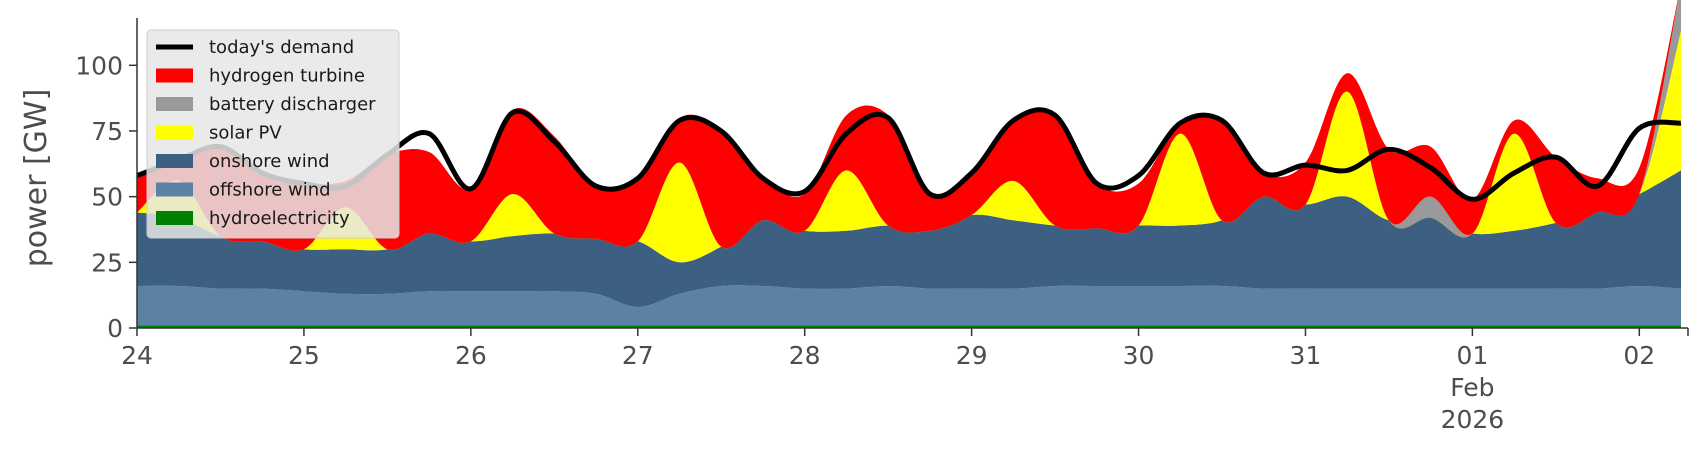 Image resolution: width=1706 pixels, height=460 pixels. What do you see at coordinates (292, 104) in the screenshot?
I see `legend-label-battery-discharger: battery discharger` at bounding box center [292, 104].